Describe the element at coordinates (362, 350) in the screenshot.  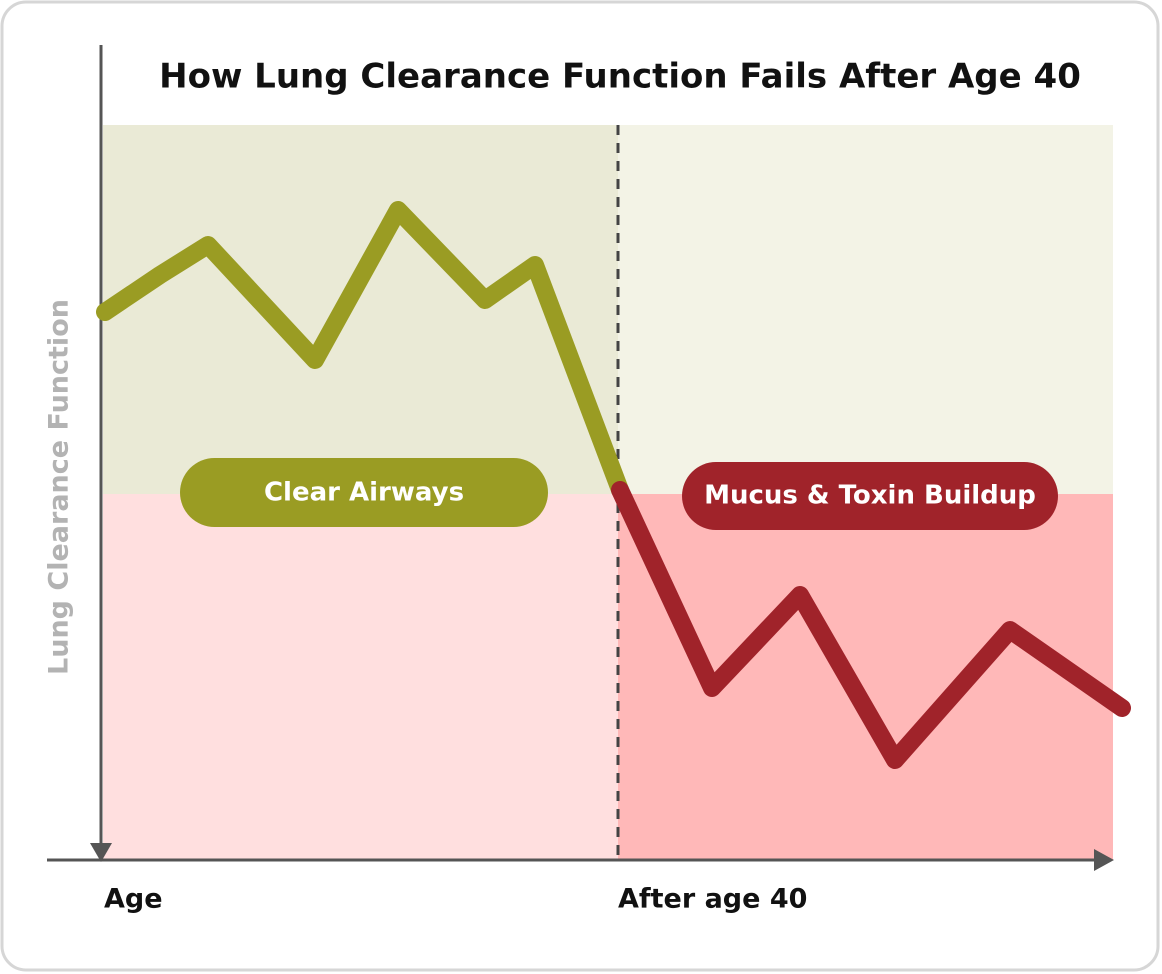
I see `healthy-line` at that location.